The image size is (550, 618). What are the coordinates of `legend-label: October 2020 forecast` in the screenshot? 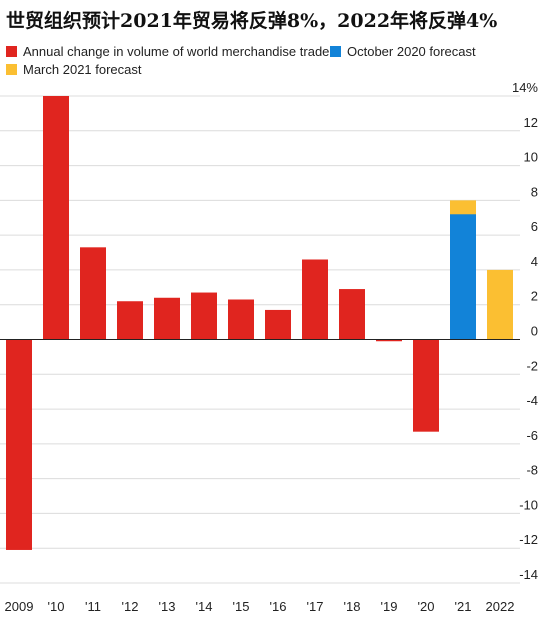 It's located at (411, 51).